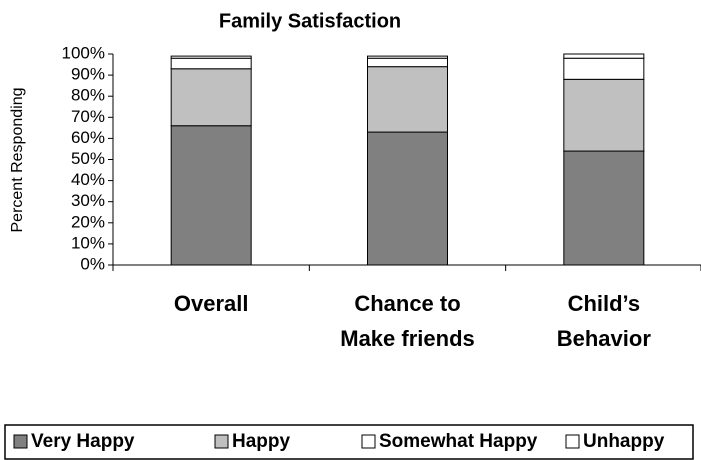 The width and height of the screenshot is (701, 460). I want to click on x-tick-label-line: Make friends, so click(407, 338).